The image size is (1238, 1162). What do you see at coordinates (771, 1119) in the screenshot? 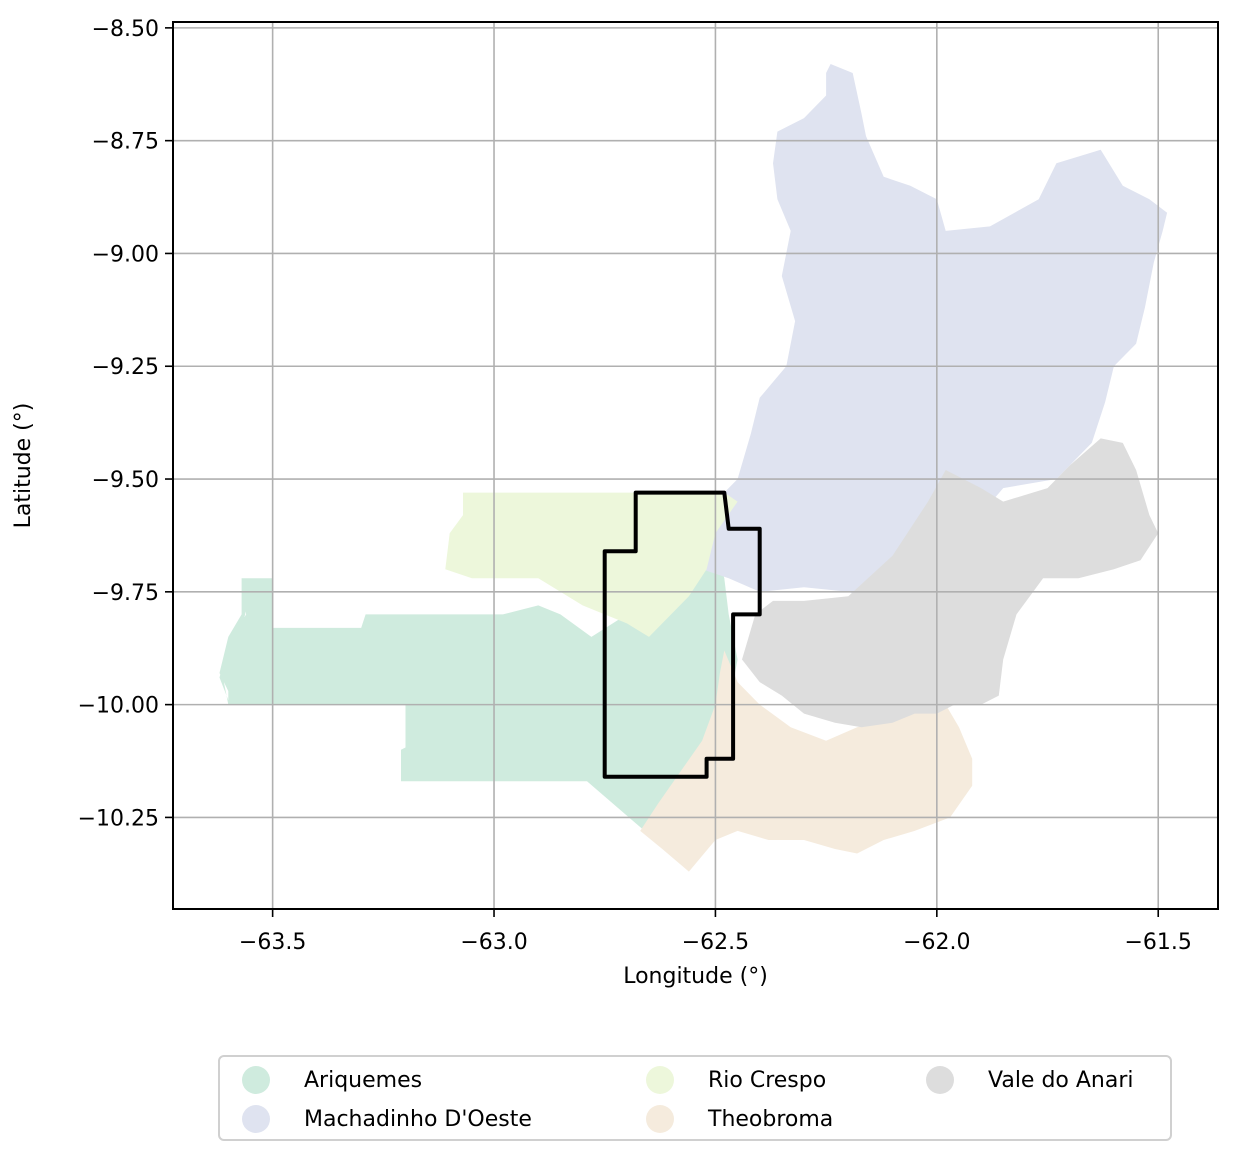
I see `legend-label: Theobroma` at bounding box center [771, 1119].